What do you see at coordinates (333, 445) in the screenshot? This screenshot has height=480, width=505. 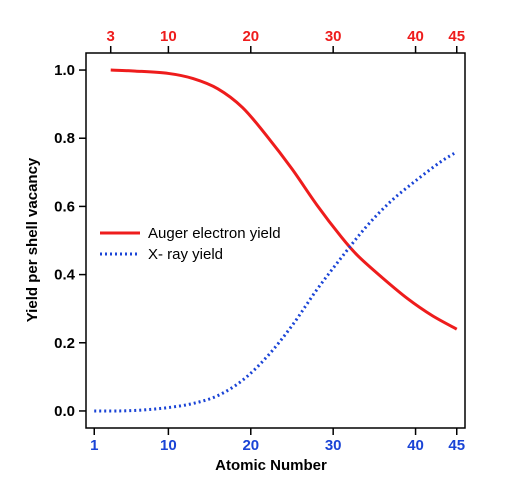 I see `x-tick-label-bottom: 30` at bounding box center [333, 445].